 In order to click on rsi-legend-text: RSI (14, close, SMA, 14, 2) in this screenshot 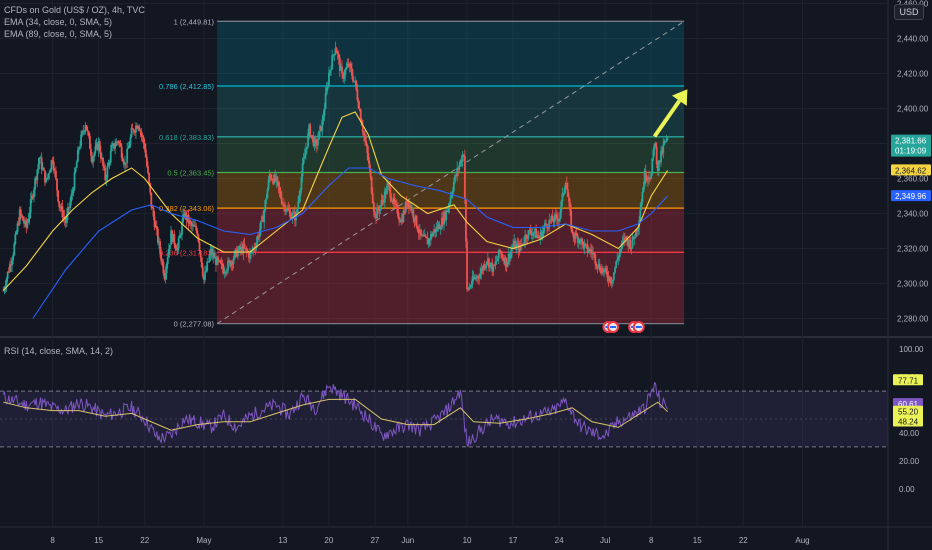, I will do `click(59, 351)`.